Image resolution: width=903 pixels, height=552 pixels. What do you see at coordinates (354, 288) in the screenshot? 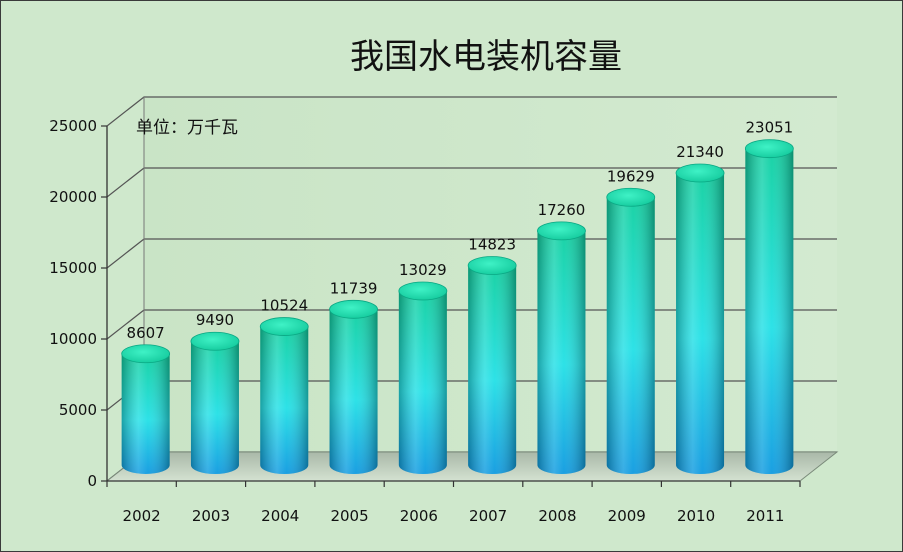
I see `data-label: 11739` at bounding box center [354, 288].